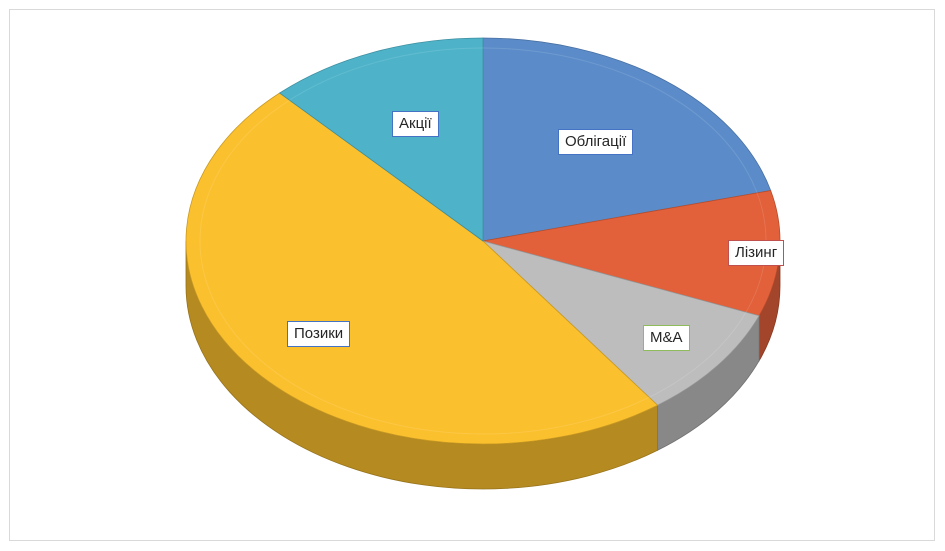 The image size is (945, 551). What do you see at coordinates (596, 142) in the screenshot?
I see `data-label-bonds: Облігації` at bounding box center [596, 142].